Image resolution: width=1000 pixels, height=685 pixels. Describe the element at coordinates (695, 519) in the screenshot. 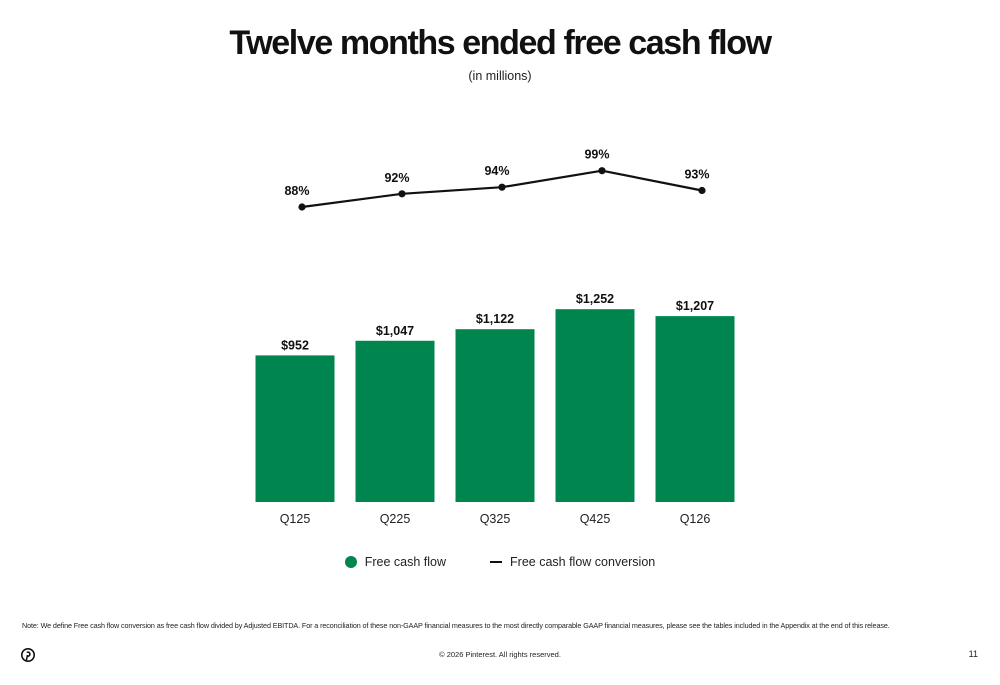

I see `x-tick-label: Q126` at that location.